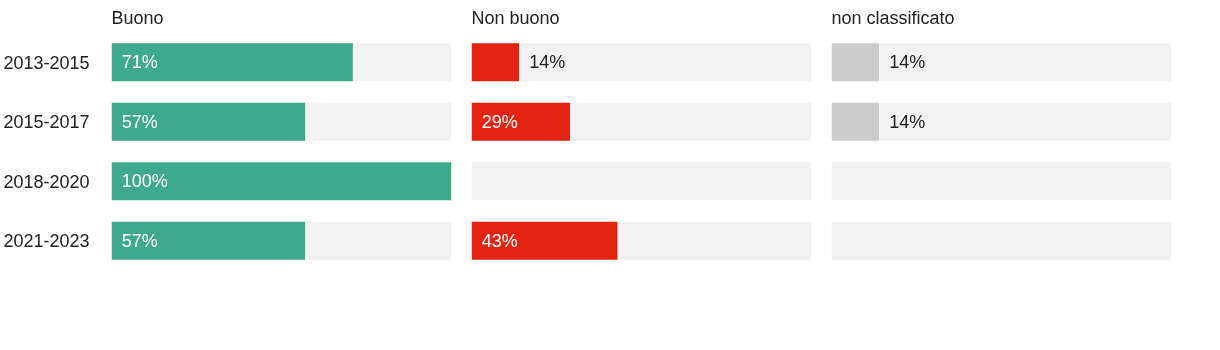 This screenshot has width=1220, height=350. Describe the element at coordinates (893, 17) in the screenshot. I see `chart-title: non classificato` at that location.